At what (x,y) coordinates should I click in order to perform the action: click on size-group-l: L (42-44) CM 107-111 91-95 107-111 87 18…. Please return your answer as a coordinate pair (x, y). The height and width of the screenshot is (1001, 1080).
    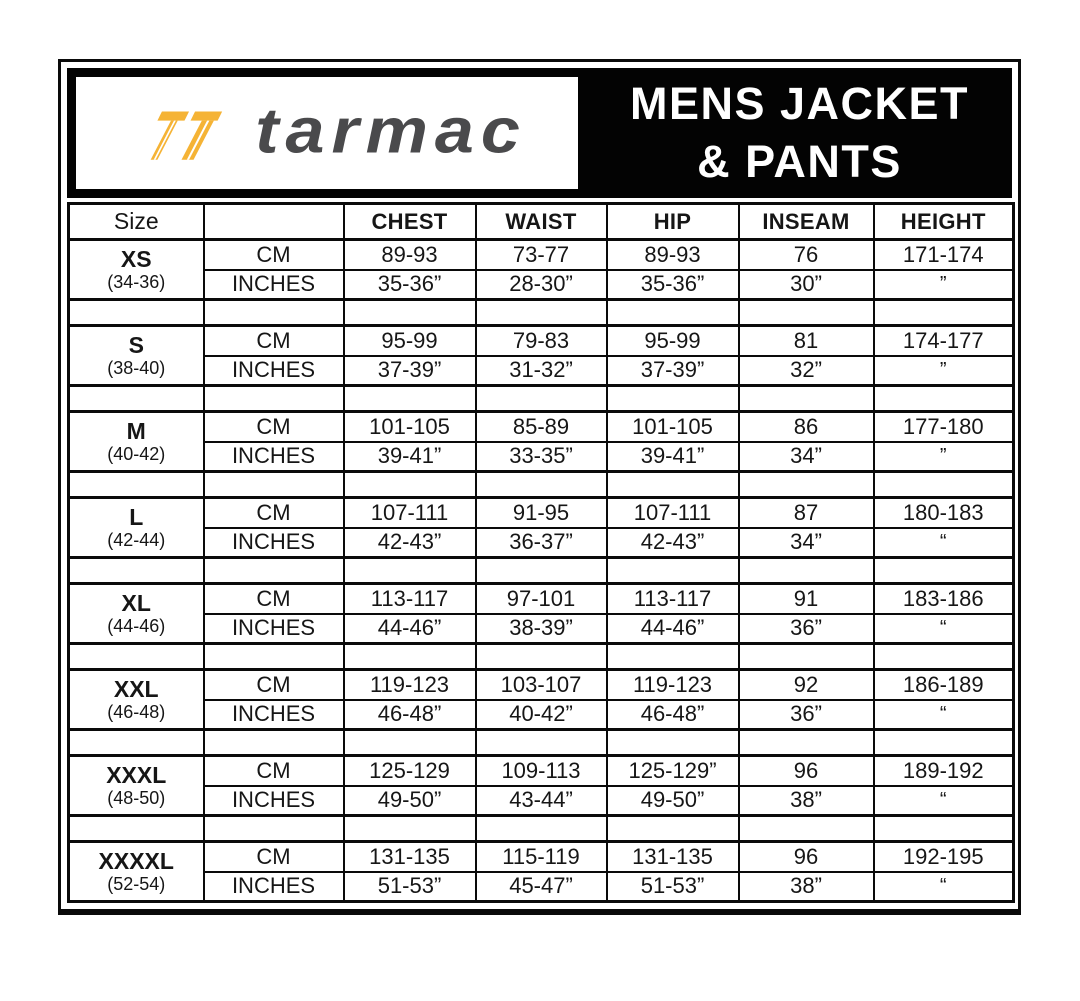
    Looking at the image, I should click on (541, 527).